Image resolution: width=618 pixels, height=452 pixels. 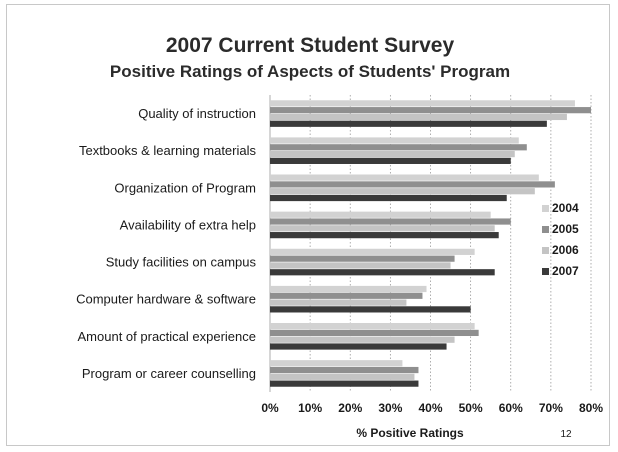 I want to click on category-label-6: Computer hardware & software, so click(x=166, y=299).